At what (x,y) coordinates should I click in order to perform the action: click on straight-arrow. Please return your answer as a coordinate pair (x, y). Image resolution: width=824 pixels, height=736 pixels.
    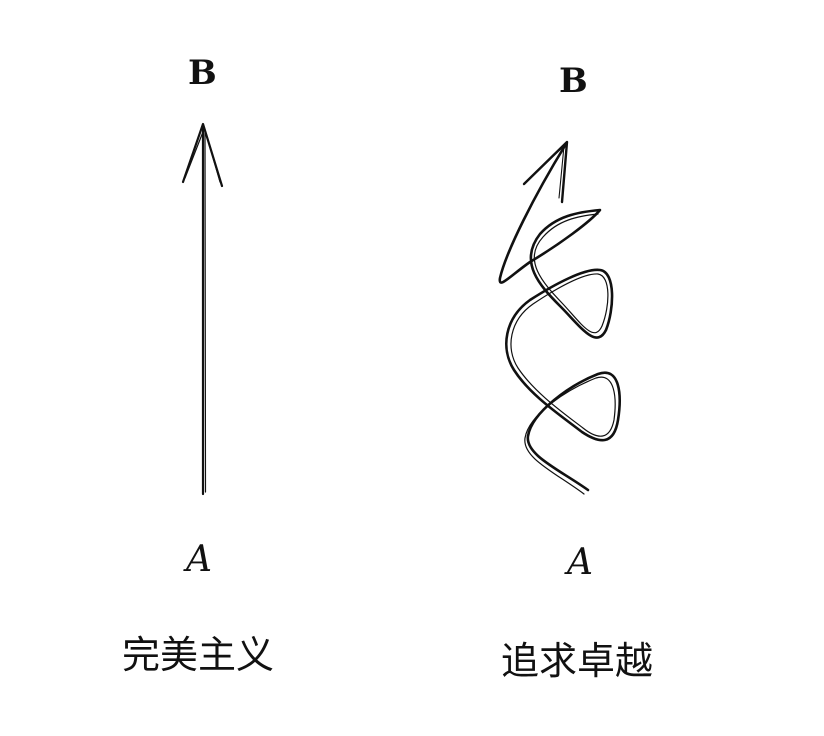
    Looking at the image, I should click on (202, 309).